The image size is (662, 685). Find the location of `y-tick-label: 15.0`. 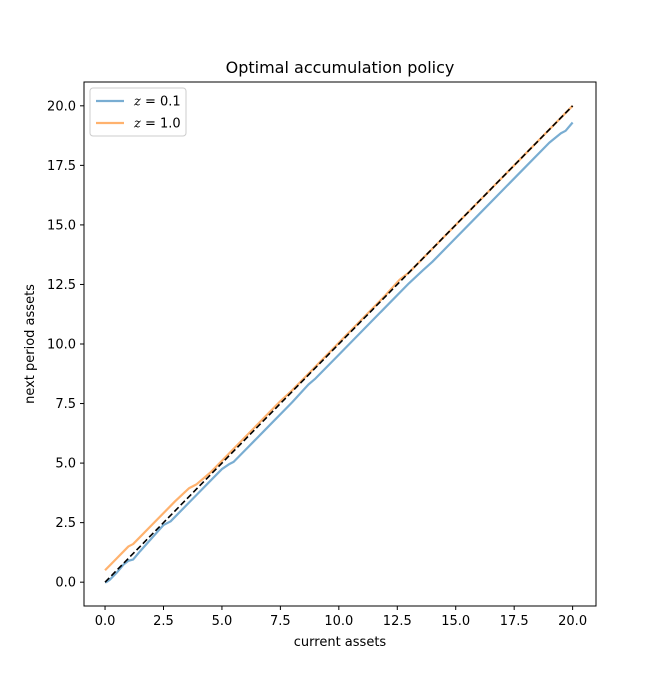

y-tick-label: 15.0 is located at coordinates (61, 225).